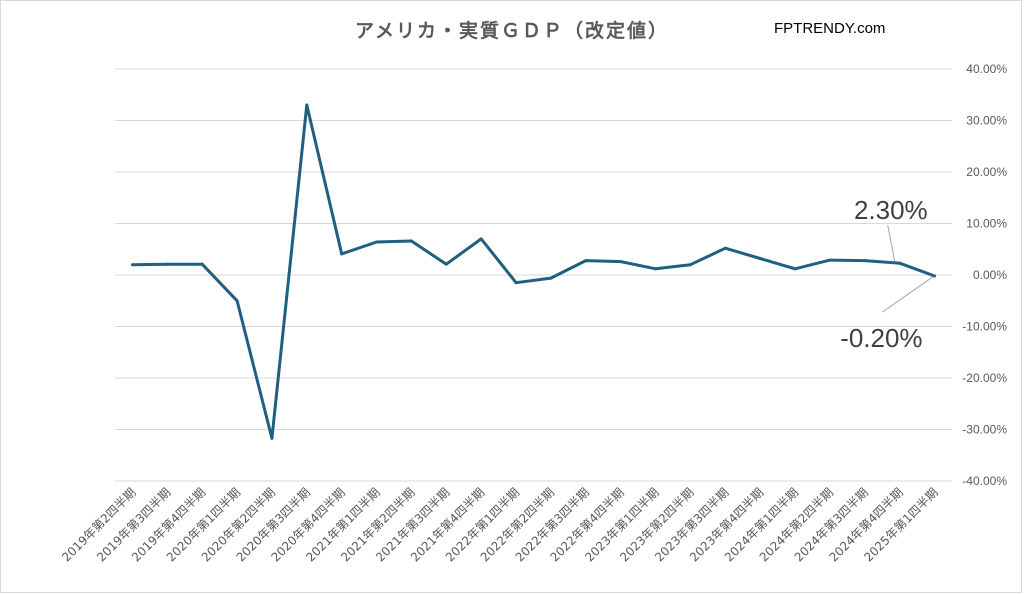 The height and width of the screenshot is (595, 1024). I want to click on annotation-label: -0.20%, so click(881, 338).